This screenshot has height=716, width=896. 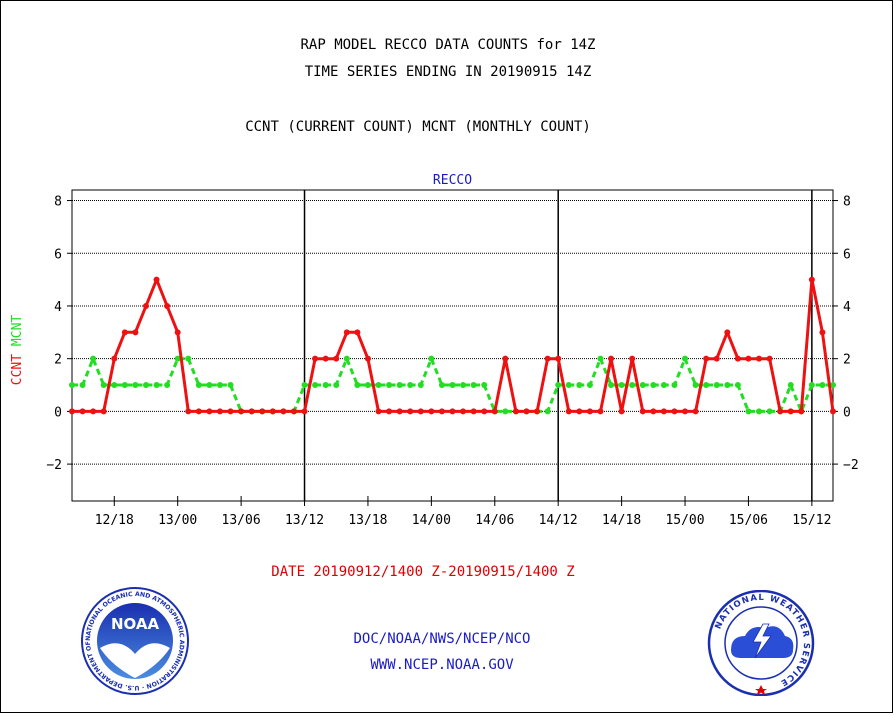 What do you see at coordinates (304, 520) in the screenshot?
I see `x-tick-label: 13/12` at bounding box center [304, 520].